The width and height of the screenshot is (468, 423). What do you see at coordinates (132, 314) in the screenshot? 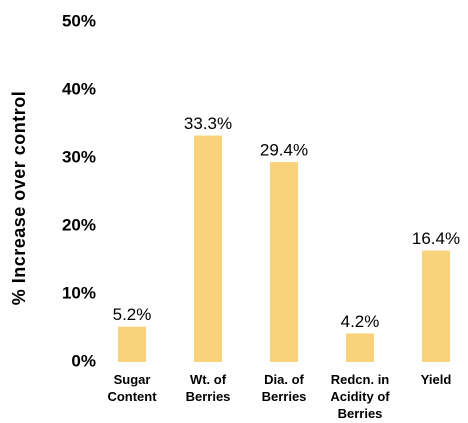
I see `value-label: 5.2%` at bounding box center [132, 314].